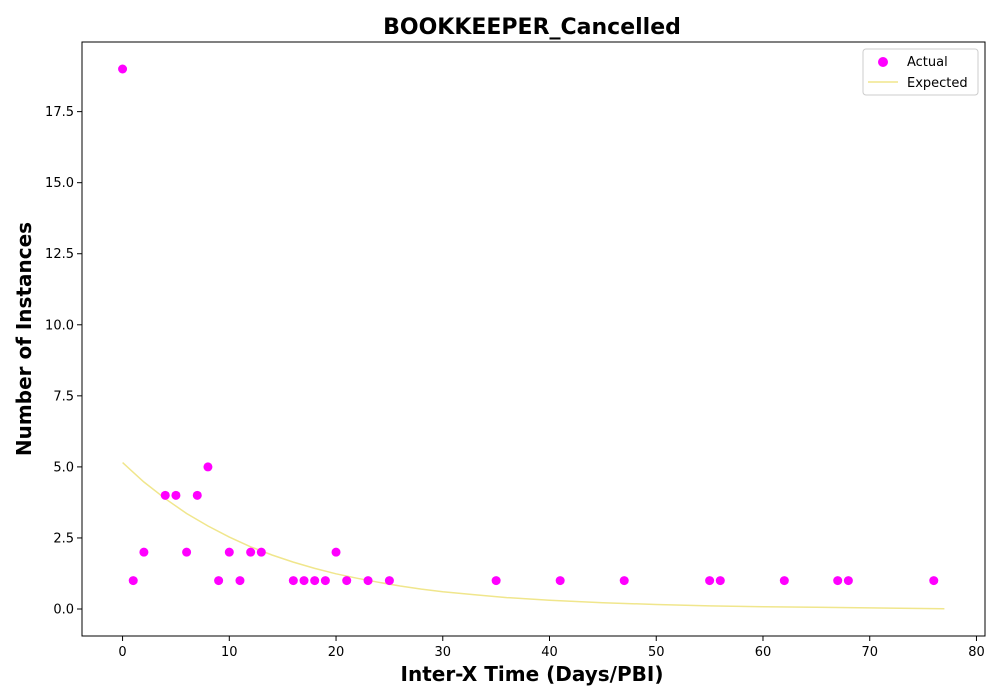  What do you see at coordinates (763, 652) in the screenshot?
I see `x-tick-label: 60` at bounding box center [763, 652].